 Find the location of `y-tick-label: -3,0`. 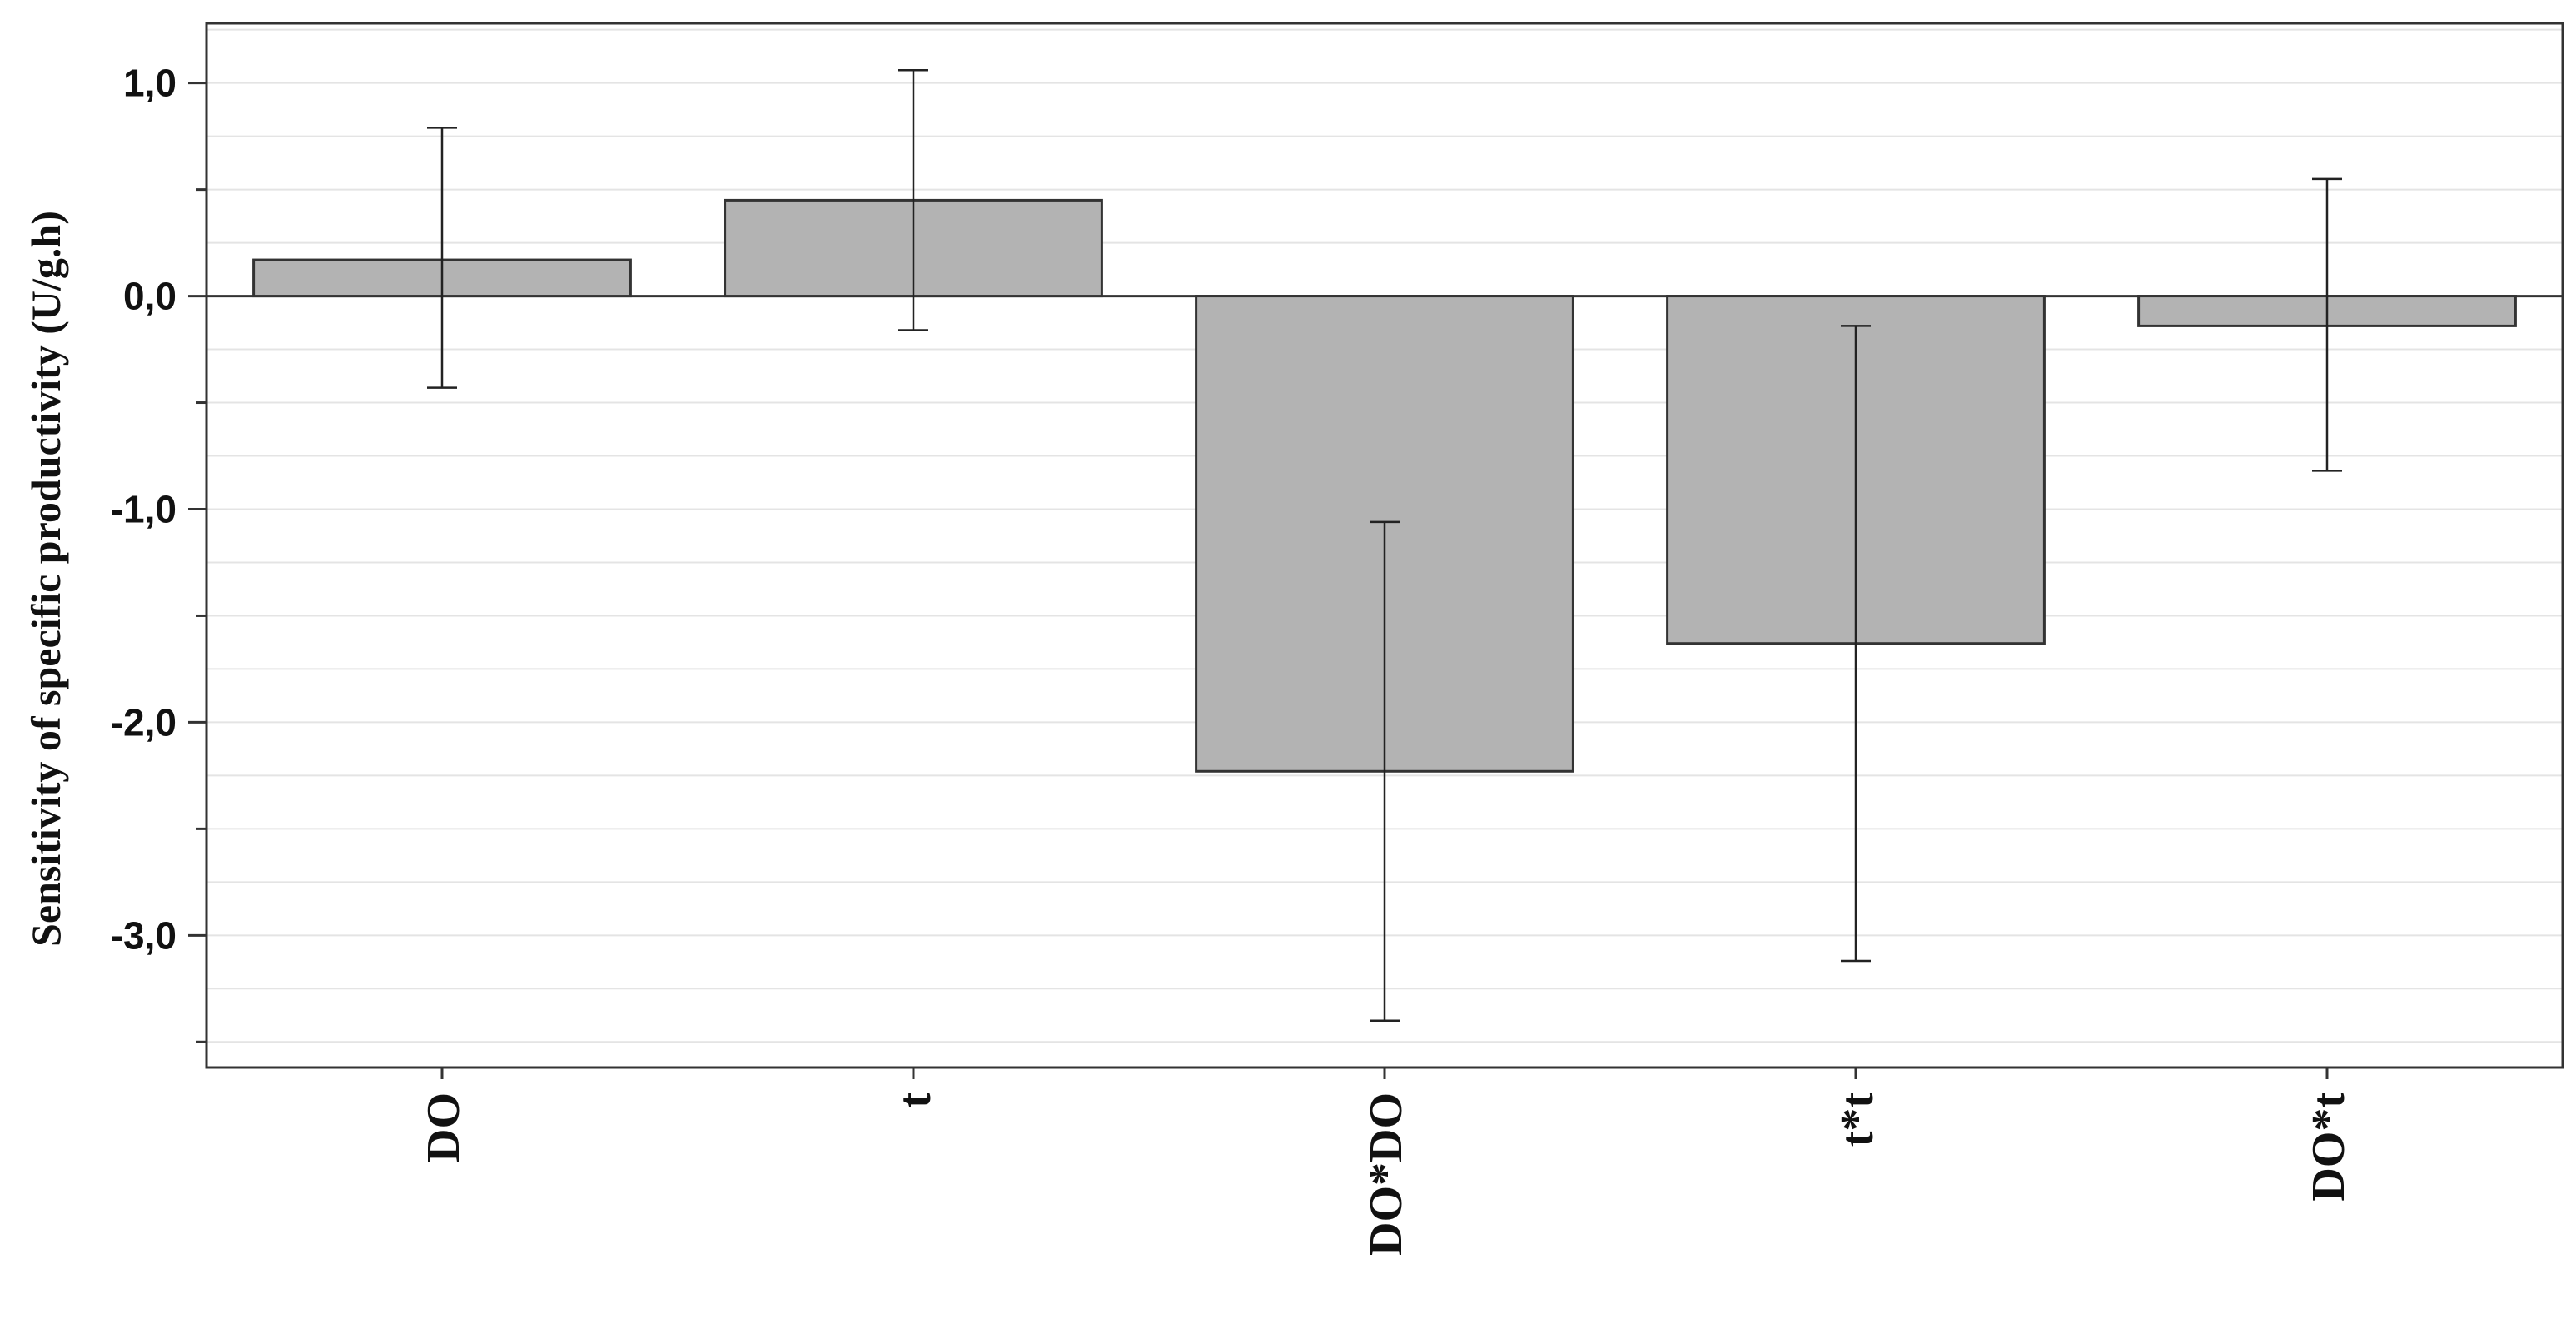

y-tick-label: -3,0 is located at coordinates (144, 935).